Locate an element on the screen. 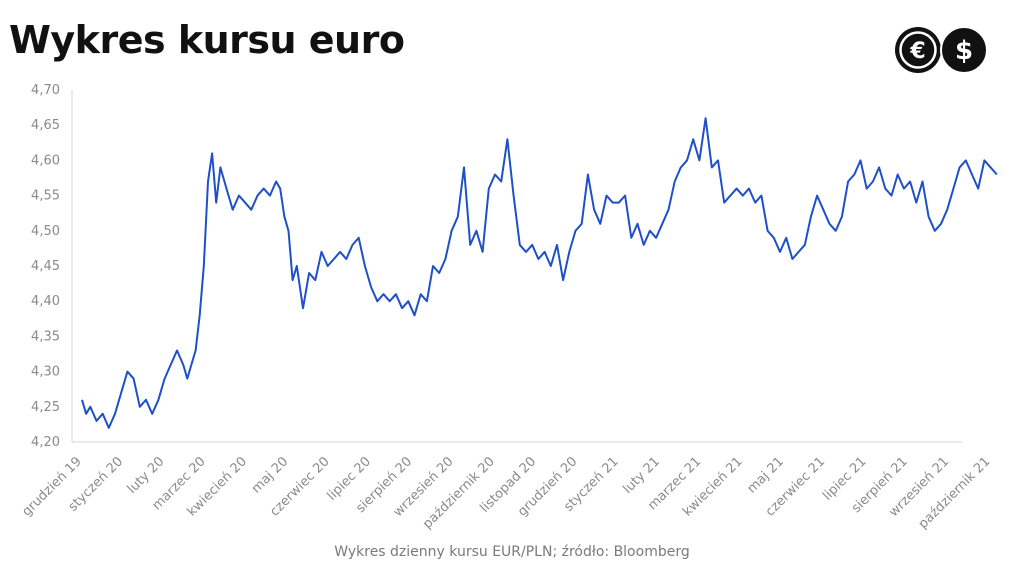 Image resolution: width=1024 pixels, height=576 pixels. y-tick-label: 4,40 is located at coordinates (45, 301).